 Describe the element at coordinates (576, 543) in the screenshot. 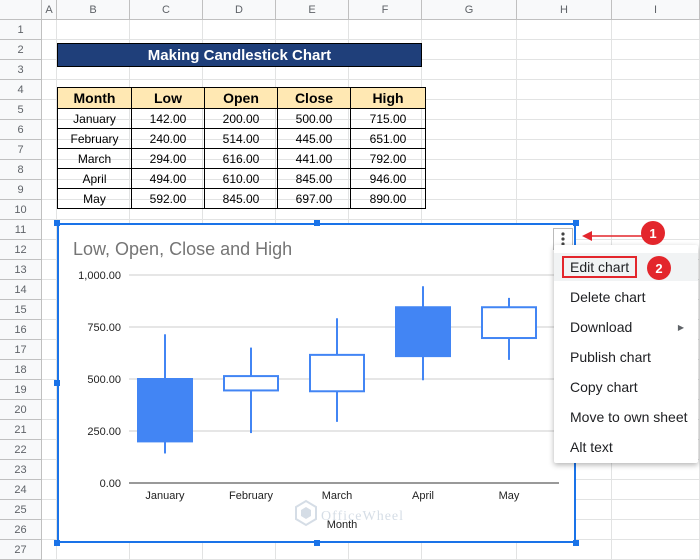

I see `resize-handle-br` at that location.